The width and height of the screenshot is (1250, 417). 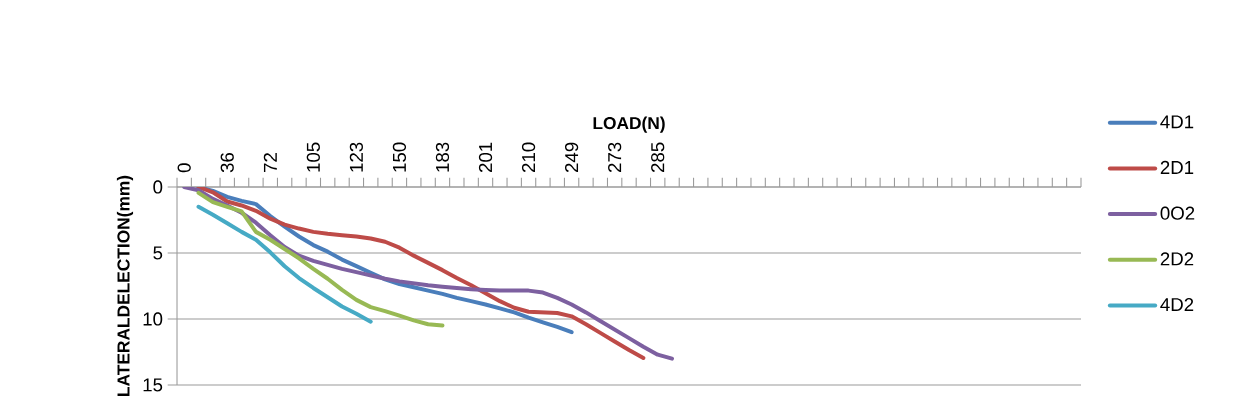 What do you see at coordinates (658, 157) in the screenshot?
I see `x-tick-label: 285` at bounding box center [658, 157].